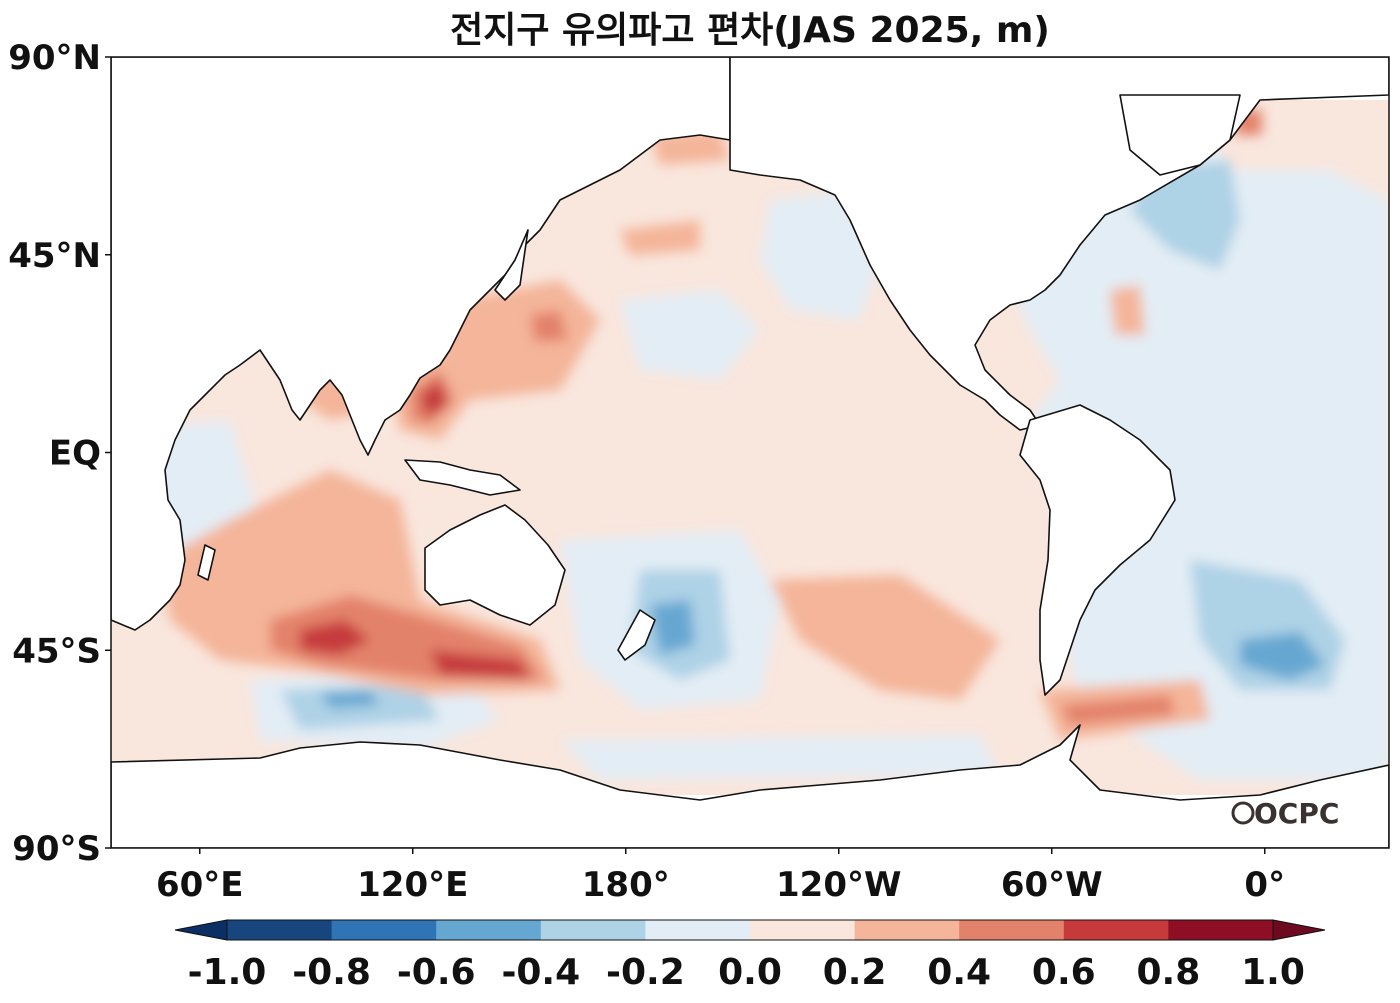 Image resolution: width=1400 pixels, height=1003 pixels. What do you see at coordinates (1180, 135) in the screenshot?
I see `land-greenland` at bounding box center [1180, 135].